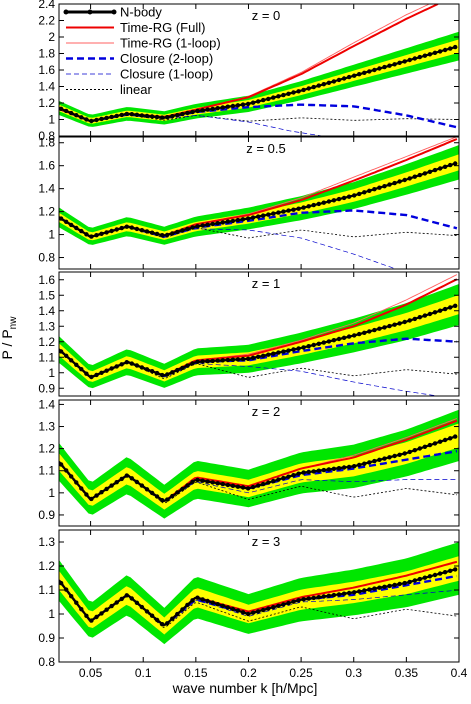 This screenshot has width=471, height=704. Describe the element at coordinates (166, 74) in the screenshot. I see `legend-label: Closure (1-loop)` at that location.